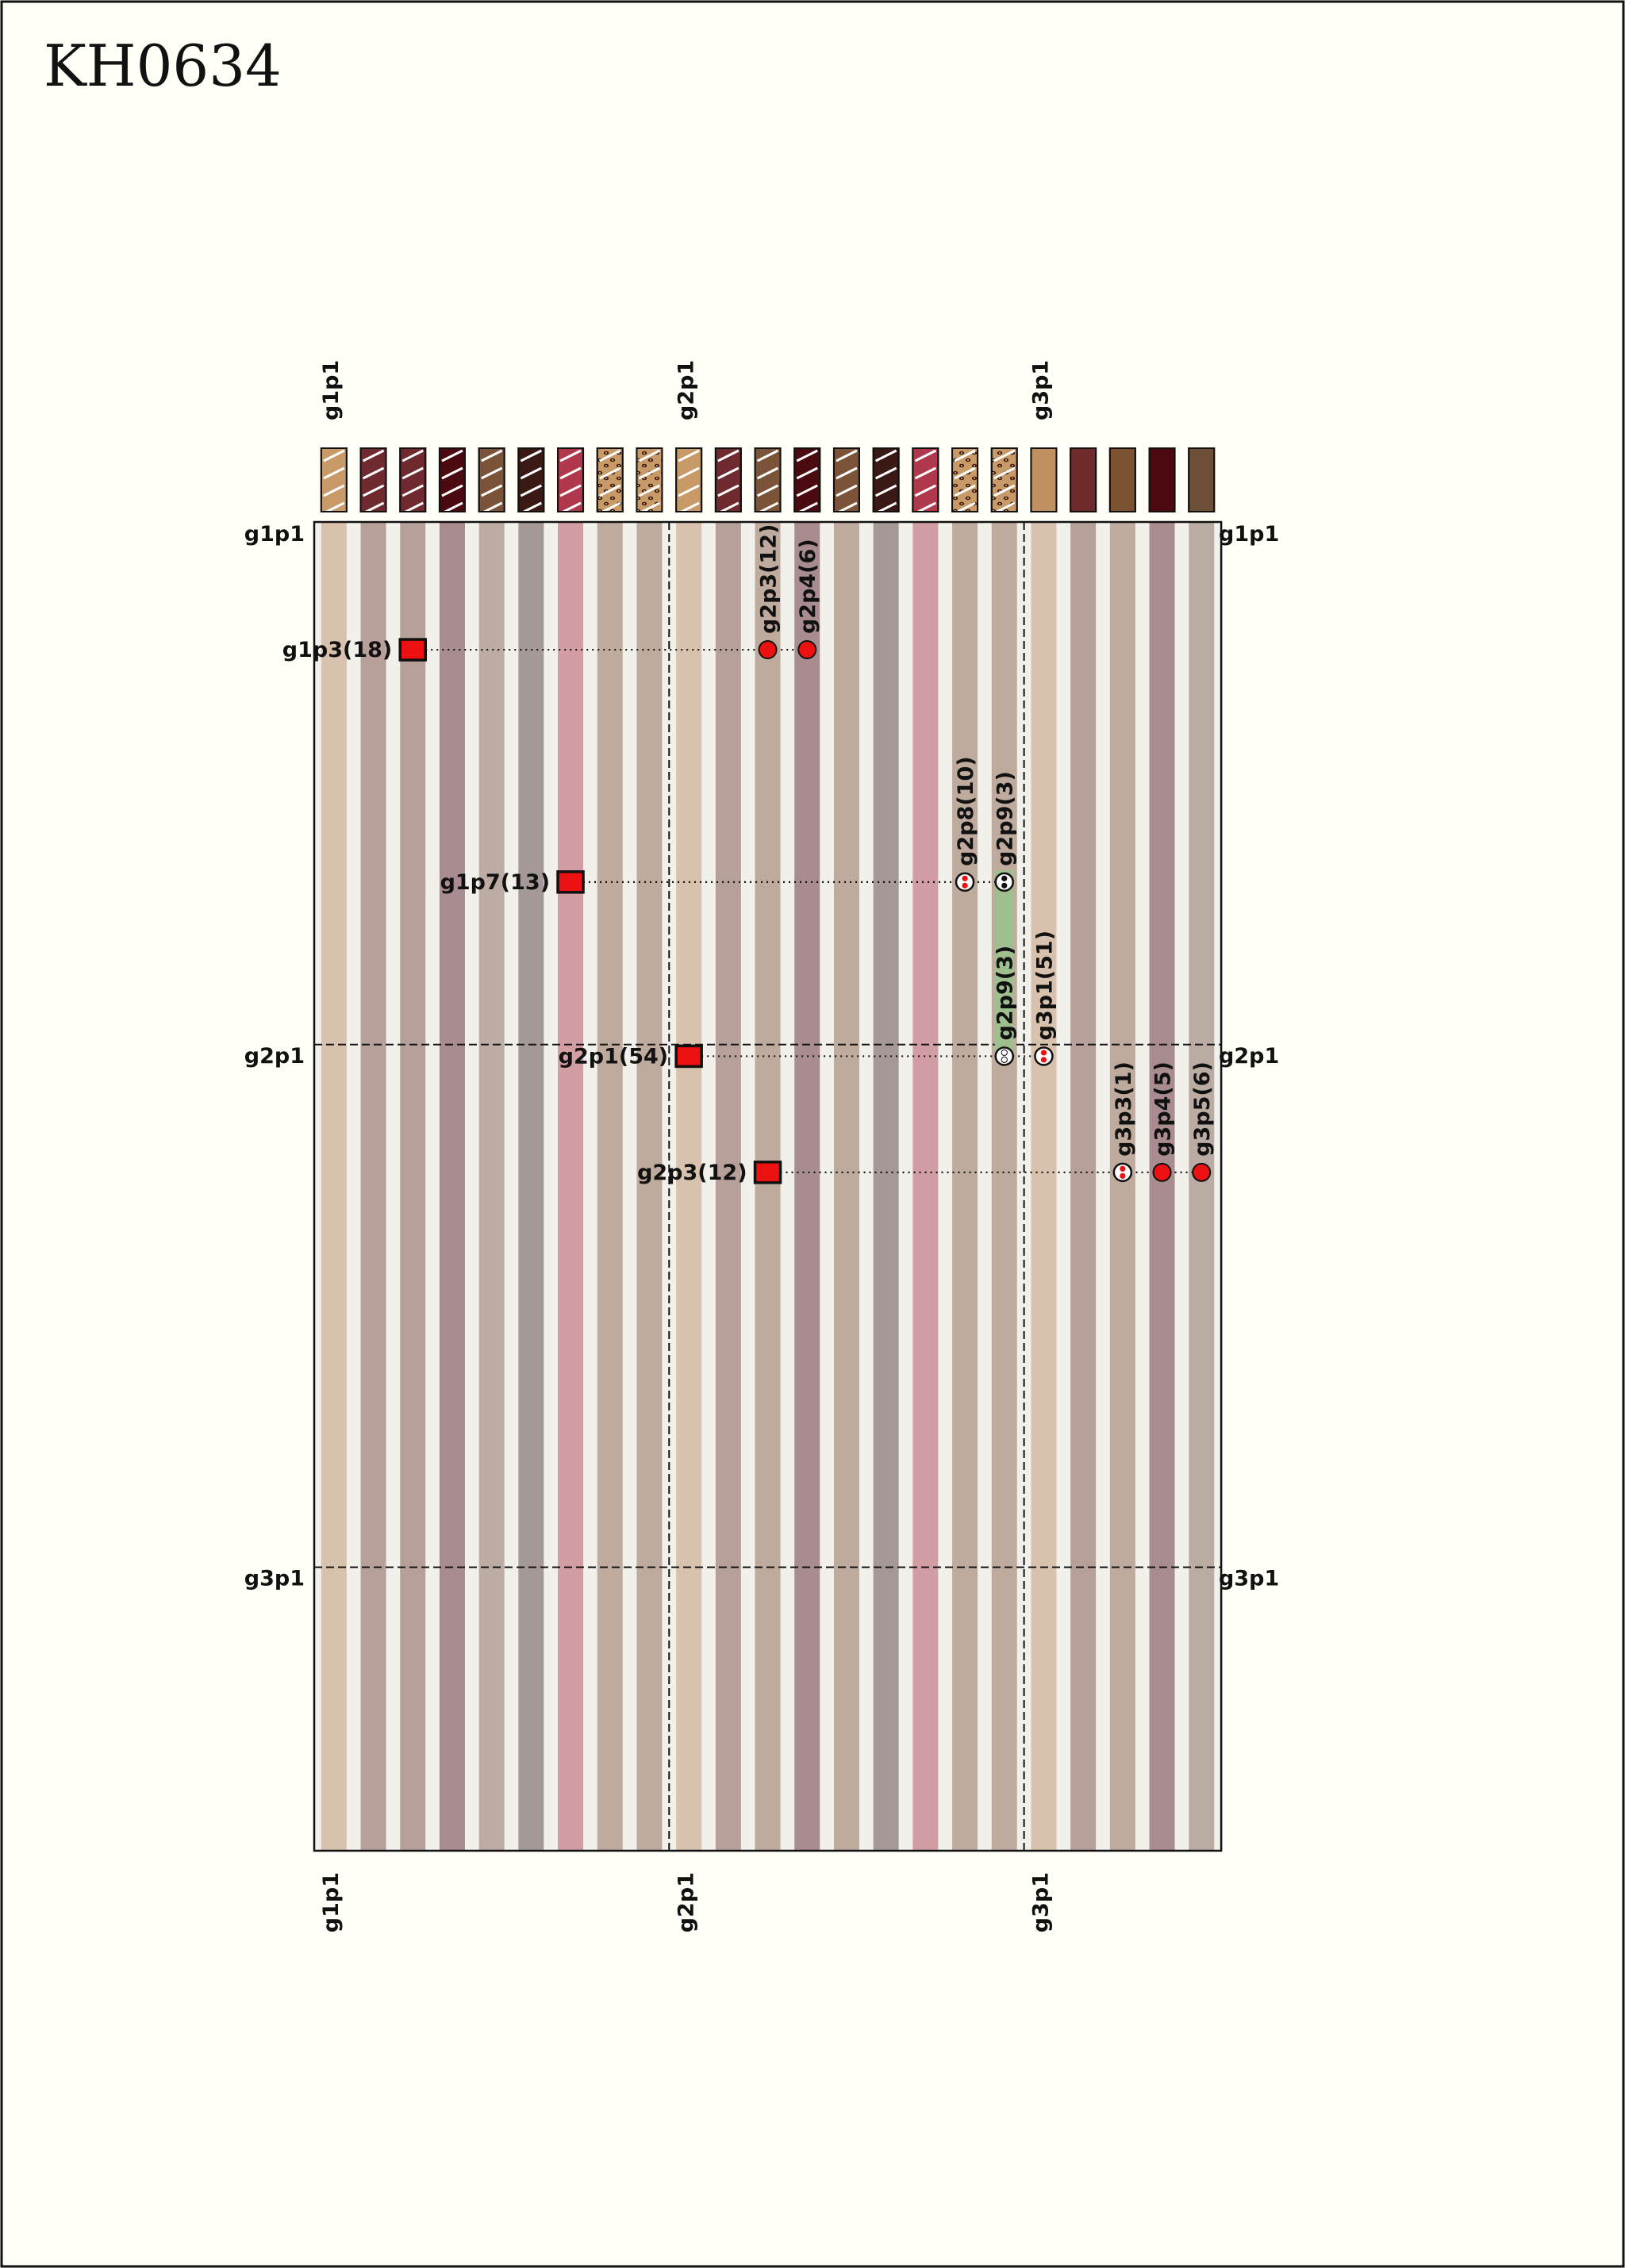 Image resolution: width=1625 pixels, height=2268 pixels. I want to click on group-label-top: g1p1, so click(331, 390).